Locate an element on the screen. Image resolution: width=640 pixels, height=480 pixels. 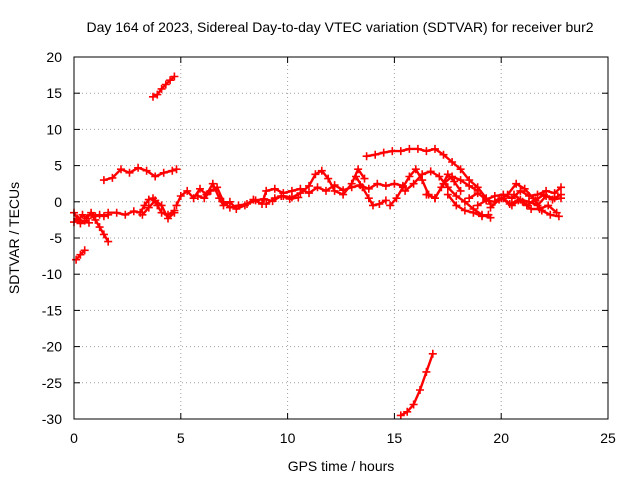
series-arc-k is located at coordinates (315, 186).